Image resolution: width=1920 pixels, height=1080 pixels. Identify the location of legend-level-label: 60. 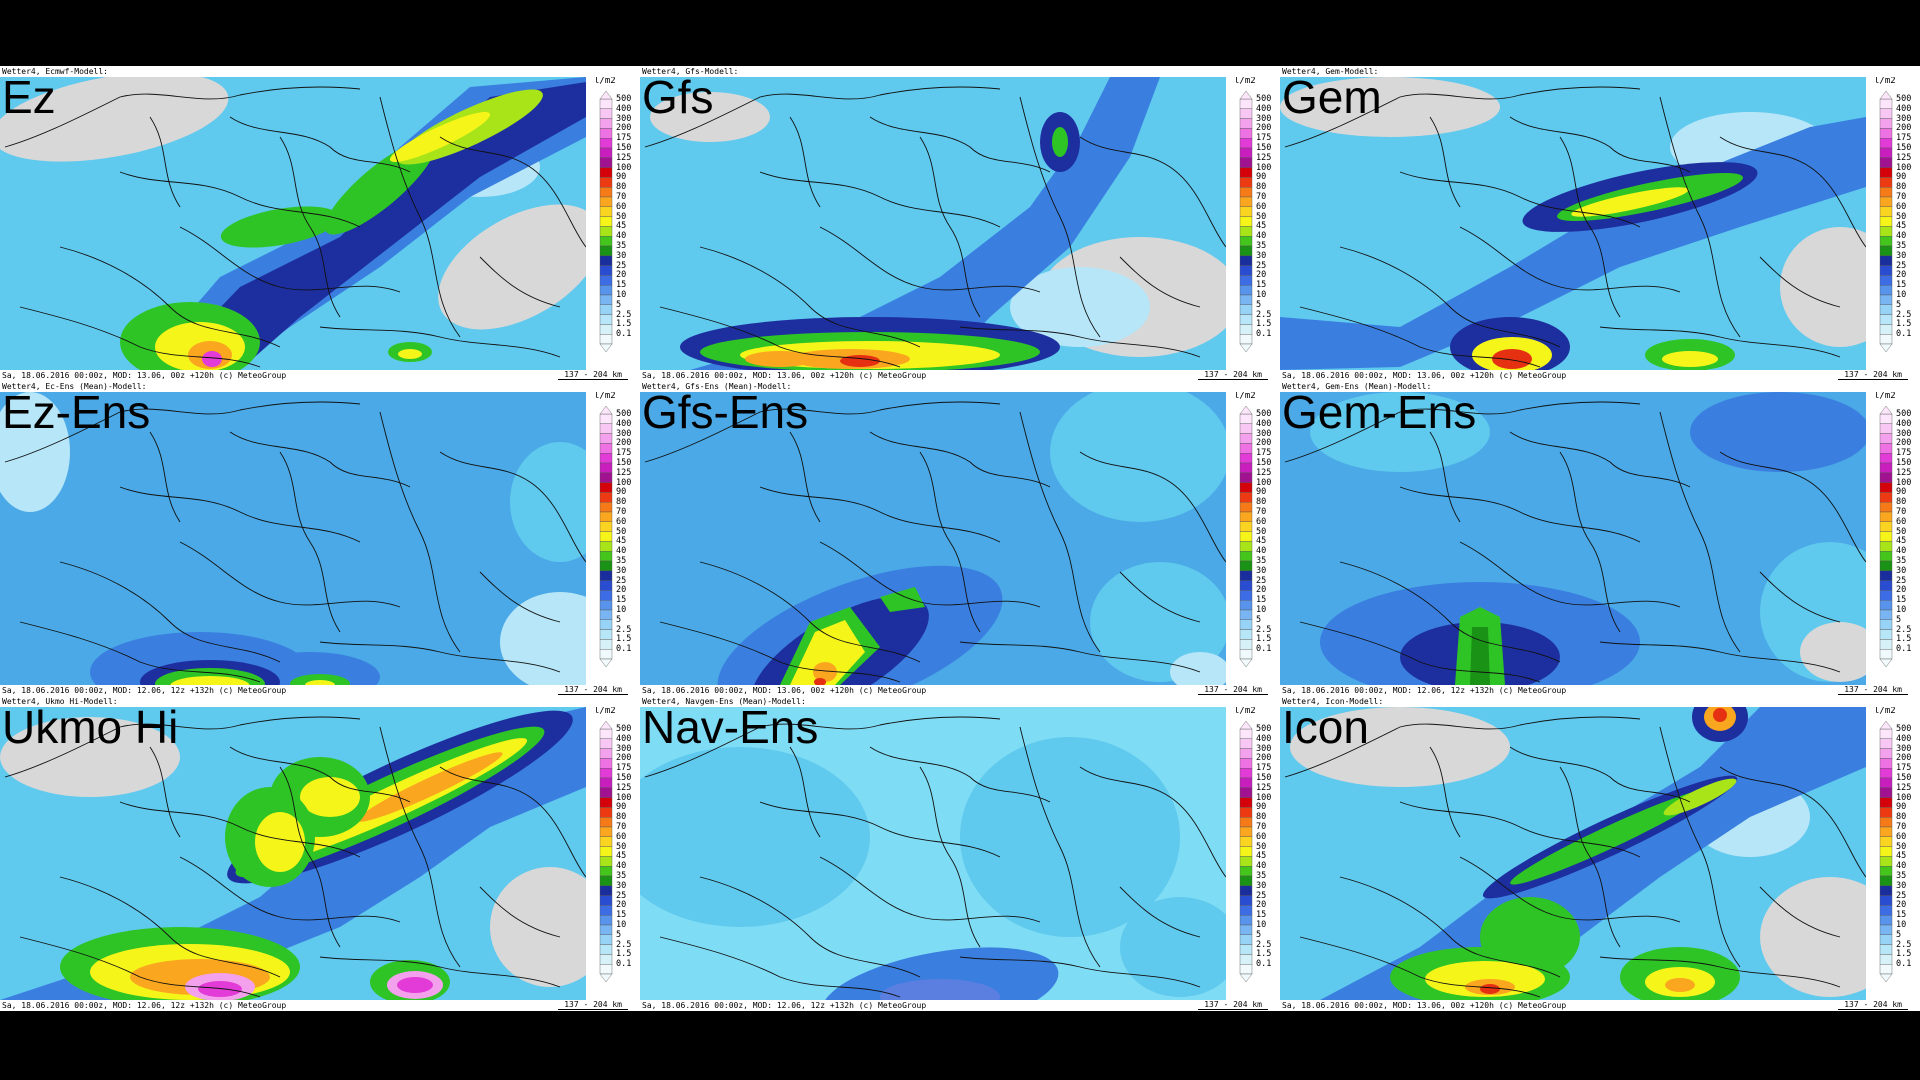
(621, 206).